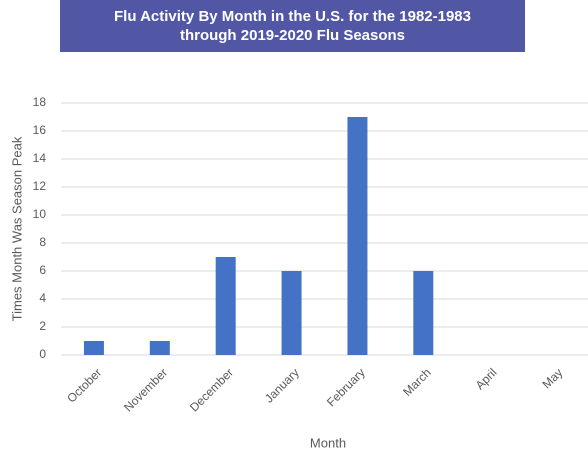 The width and height of the screenshot is (588, 453). What do you see at coordinates (40, 214) in the screenshot?
I see `y-tick-label: 10` at bounding box center [40, 214].